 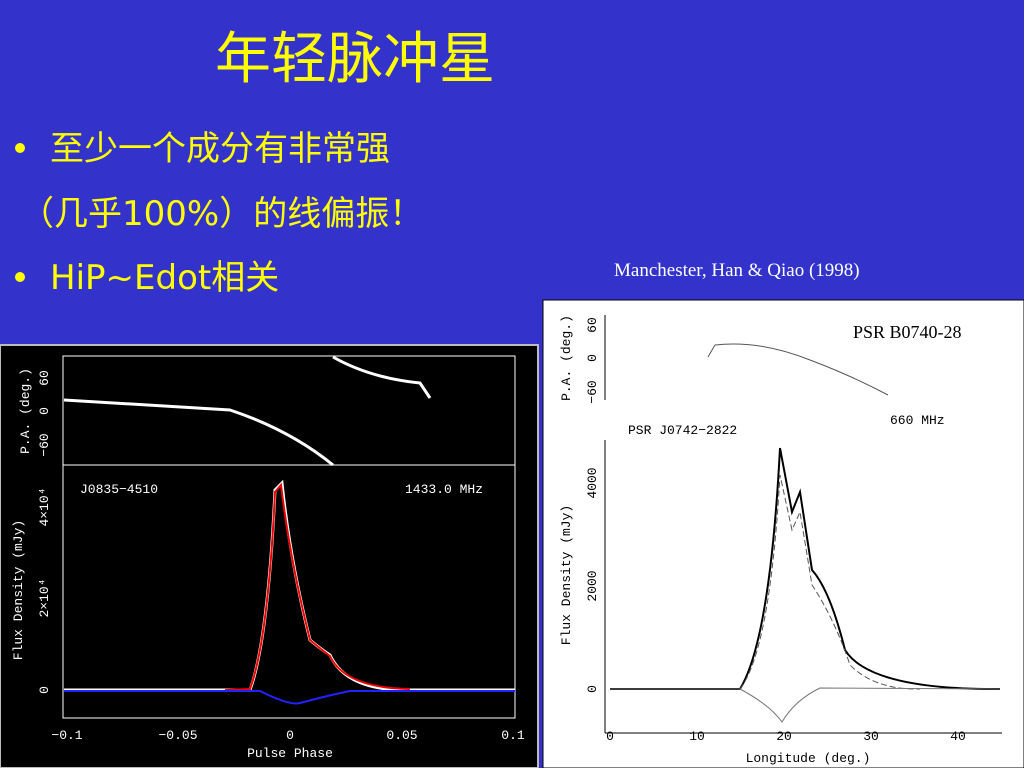 What do you see at coordinates (44, 506) in the screenshot?
I see `flux-tick: 4×10⁴` at bounding box center [44, 506].